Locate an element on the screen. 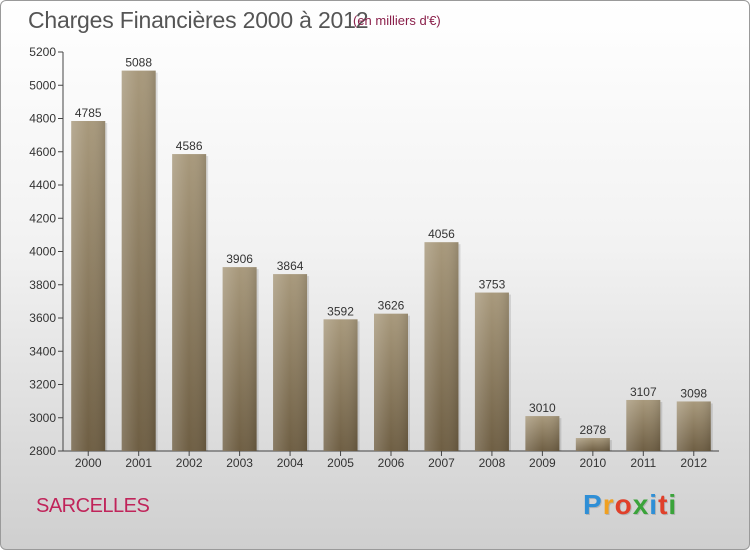  data-label: 3906 is located at coordinates (239, 259).